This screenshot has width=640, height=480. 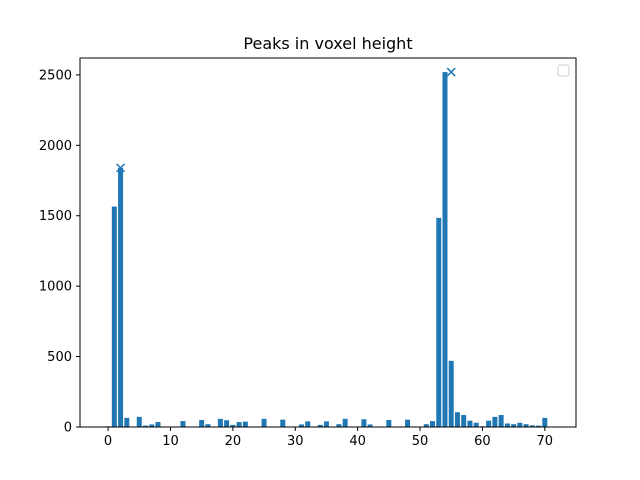 I want to click on y-axis-ticks: 0 500 1000 1500 2000 2500, so click(x=59, y=252).